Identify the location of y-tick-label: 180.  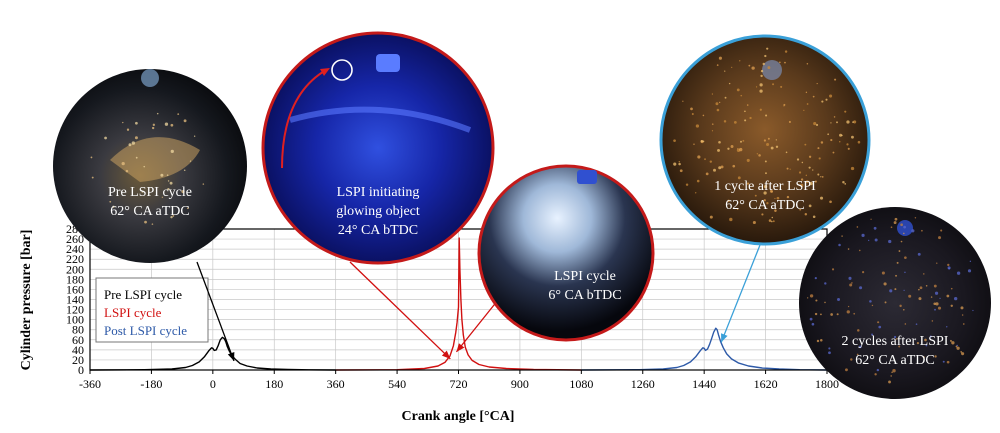
(75, 279).